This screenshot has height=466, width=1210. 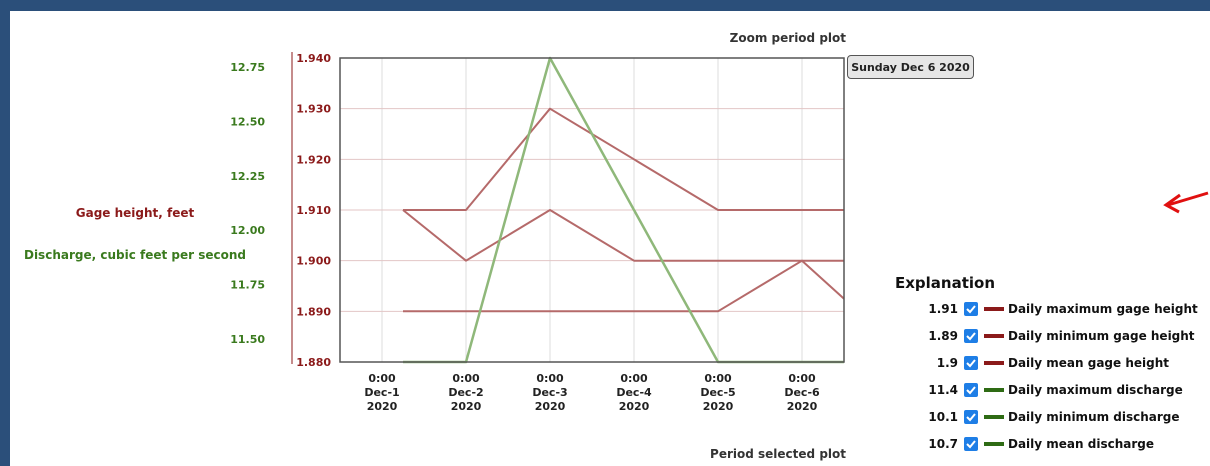 I want to click on legend-title: Explanation, so click(x=945, y=283).